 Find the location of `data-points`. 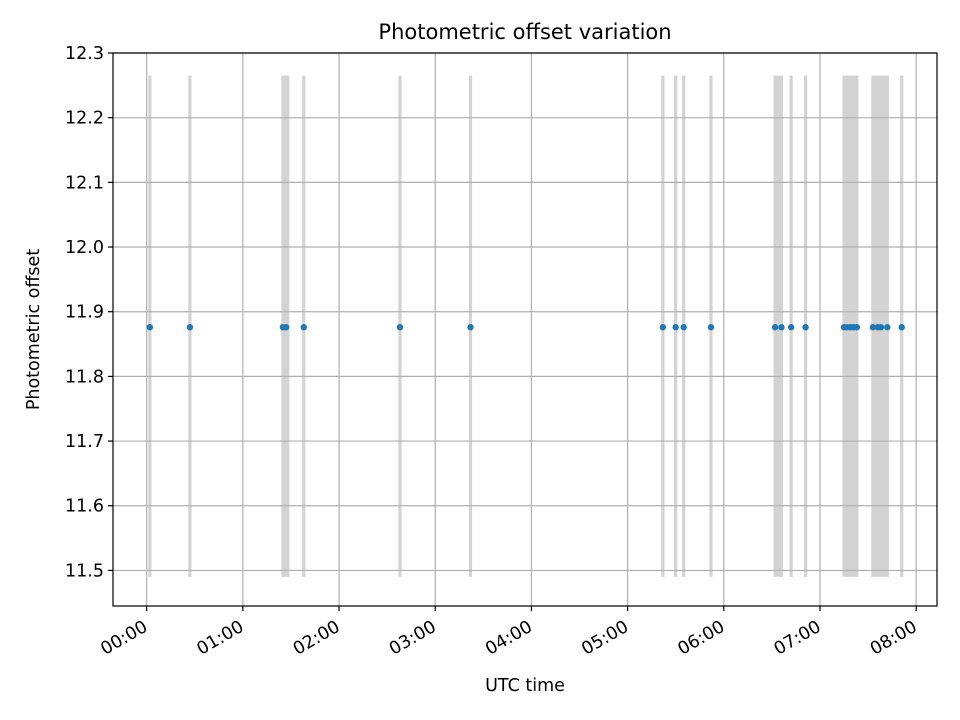

data-points is located at coordinates (525, 327).